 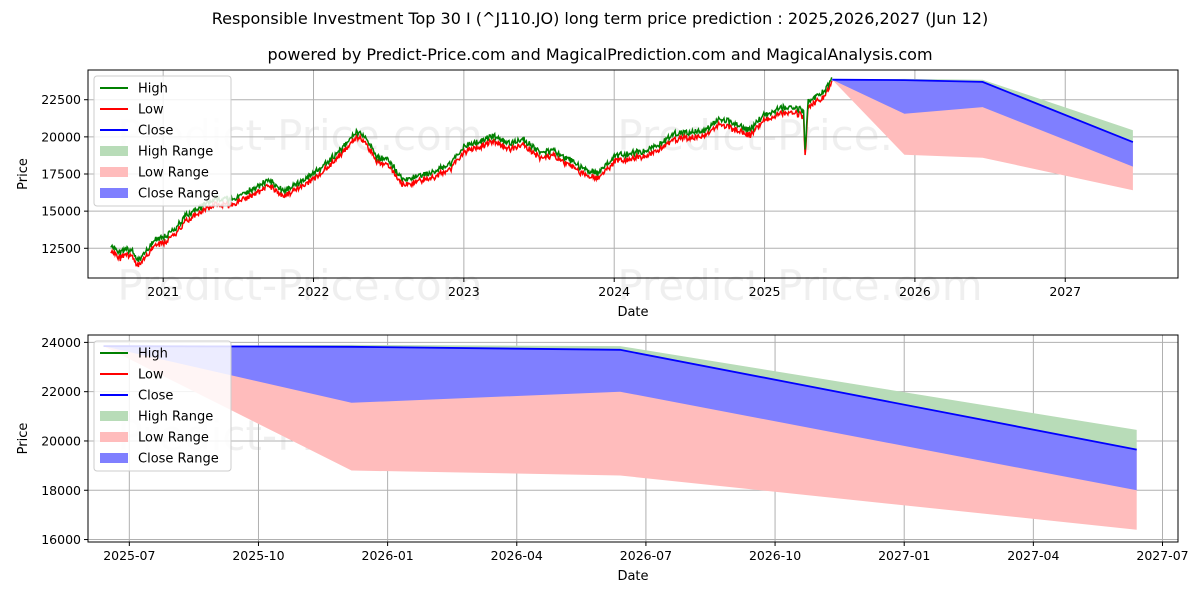 I want to click on x-tick-label: 2026, so click(x=915, y=291).